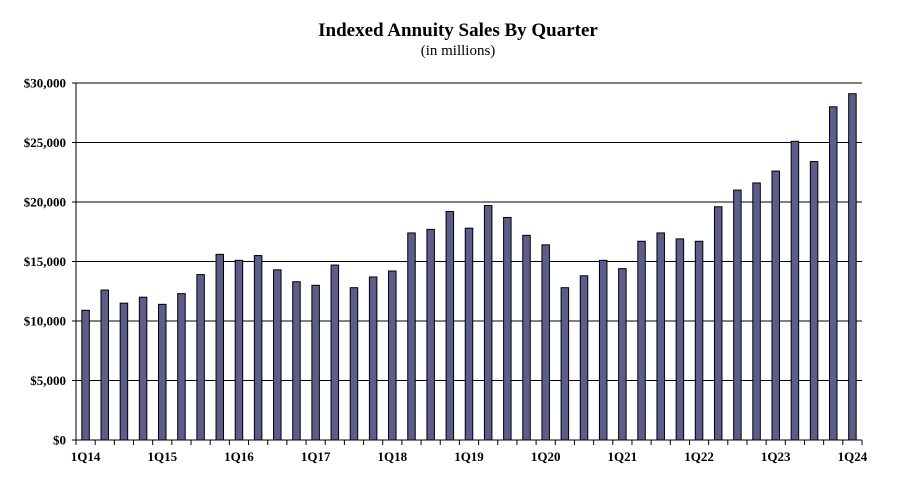 The width and height of the screenshot is (916, 482). I want to click on x-tick-label: 1Q21, so click(623, 456).